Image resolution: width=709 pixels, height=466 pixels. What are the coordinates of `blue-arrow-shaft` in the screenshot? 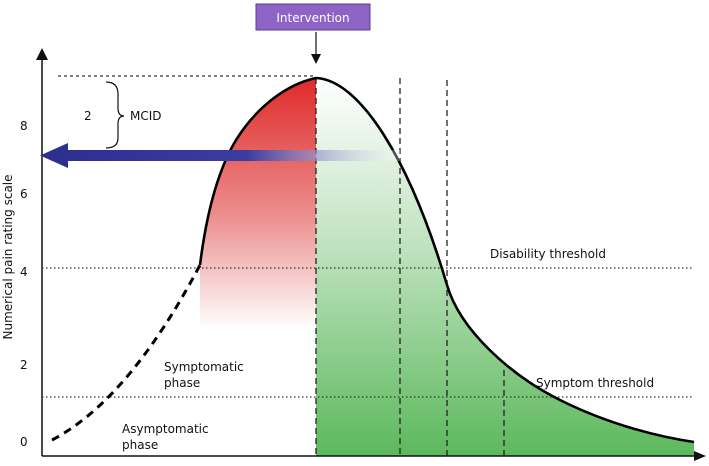 It's located at (230, 155).